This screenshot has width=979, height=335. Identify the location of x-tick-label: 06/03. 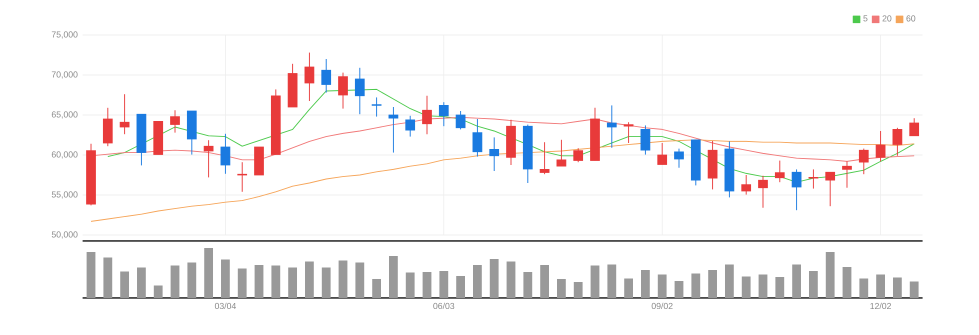
(443, 306).